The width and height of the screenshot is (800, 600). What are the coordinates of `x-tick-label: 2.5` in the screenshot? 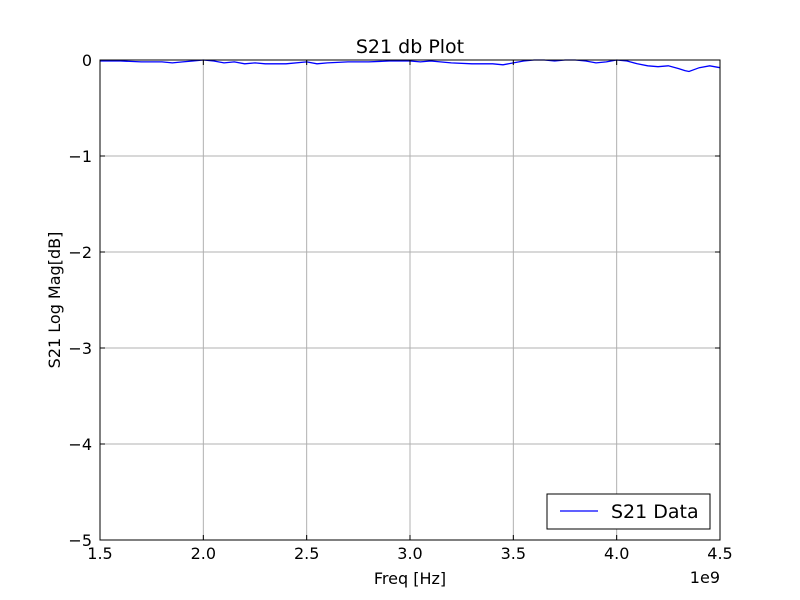 It's located at (306, 553).